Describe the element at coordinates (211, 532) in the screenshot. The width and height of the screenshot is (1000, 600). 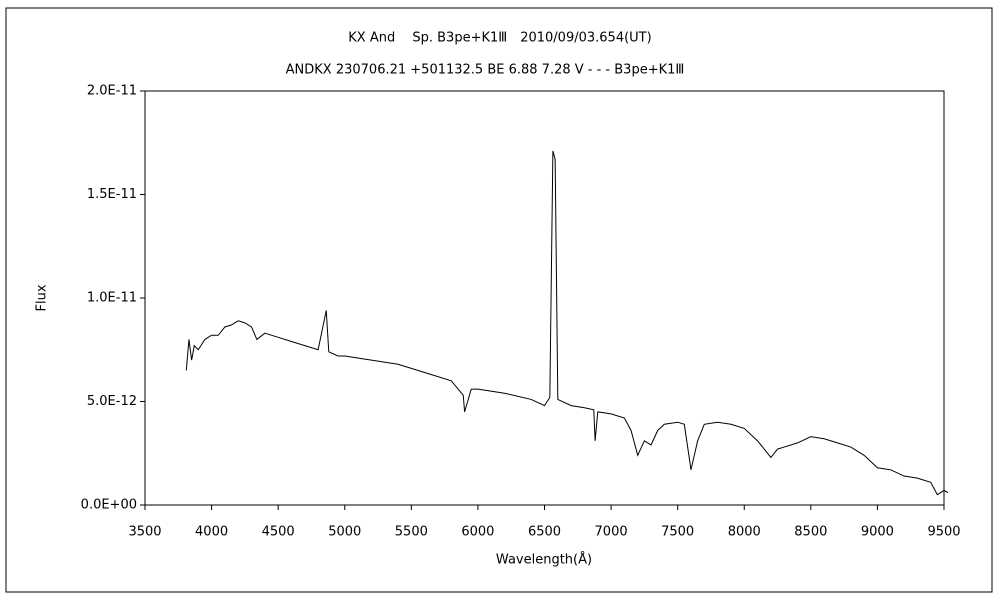
I see `x-tick-label: 4000` at that location.